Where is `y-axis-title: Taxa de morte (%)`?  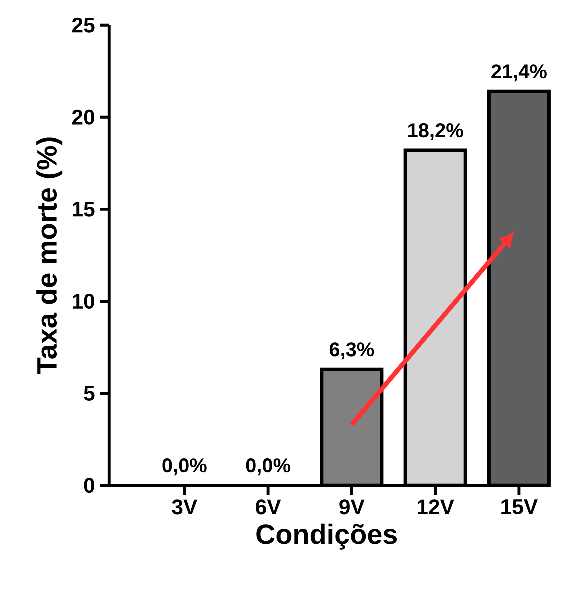
y-axis-title: Taxa de morte (%) is located at coordinates (49, 256).